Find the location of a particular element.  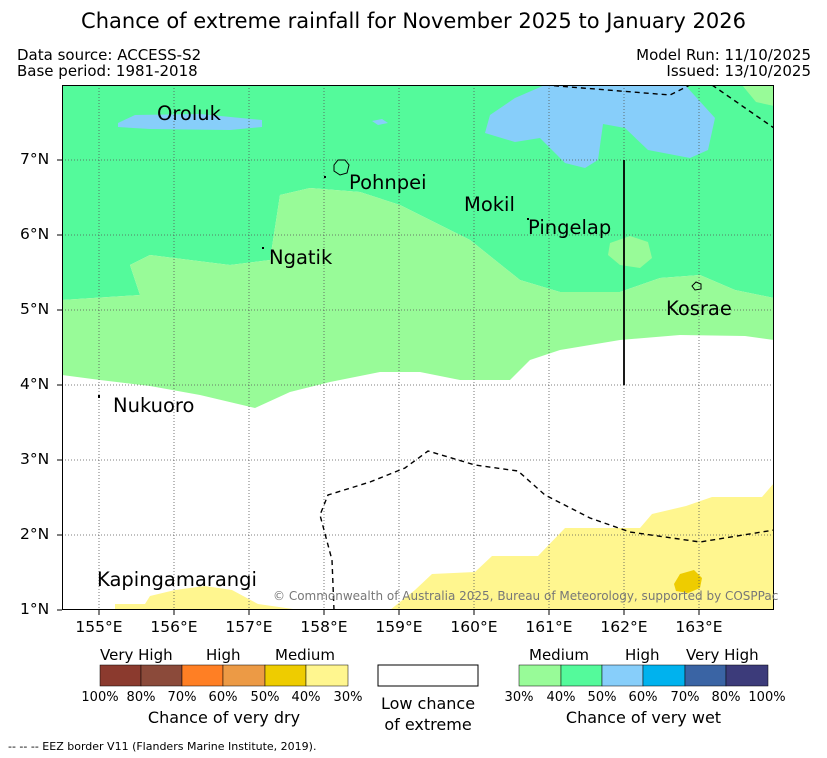

place-label-mokil: Mokil is located at coordinates (489, 204).